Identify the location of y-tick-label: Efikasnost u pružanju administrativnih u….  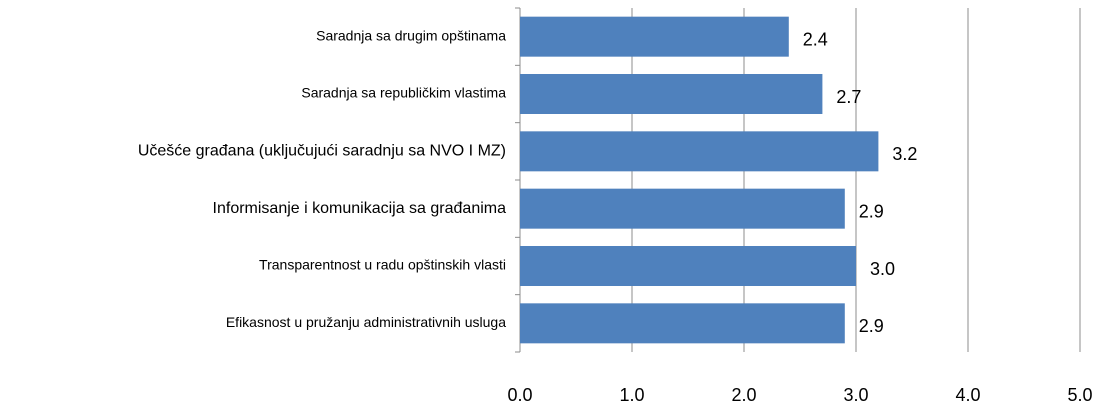
(366, 322).